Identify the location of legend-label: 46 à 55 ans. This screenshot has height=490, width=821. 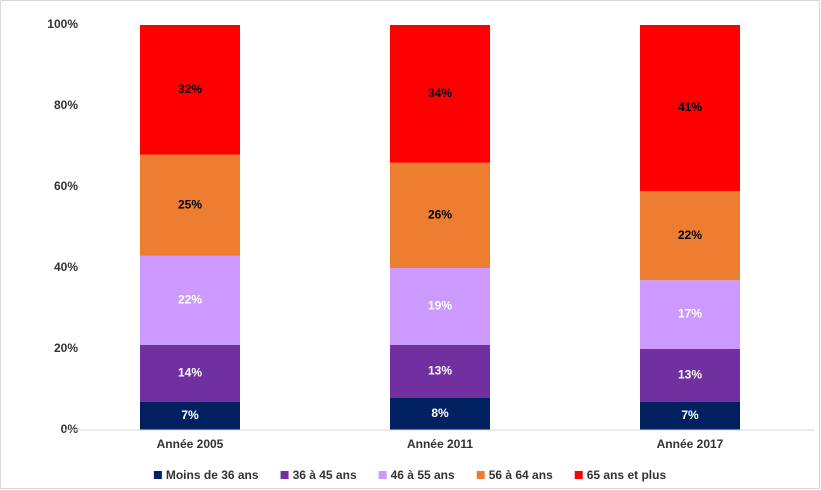
(423, 475).